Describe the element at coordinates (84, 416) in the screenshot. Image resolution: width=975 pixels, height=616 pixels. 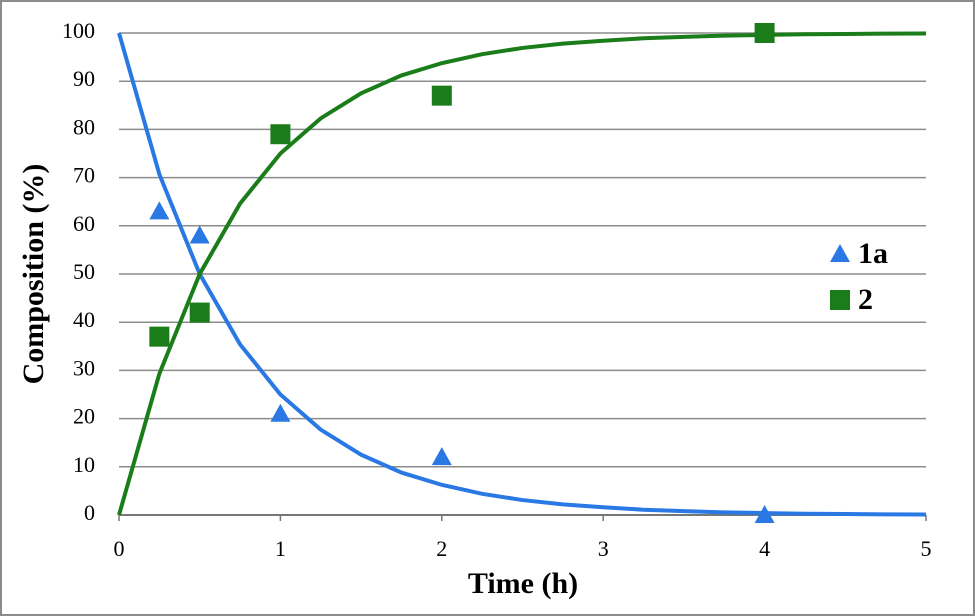
I see `y-tick-label: 20` at that location.